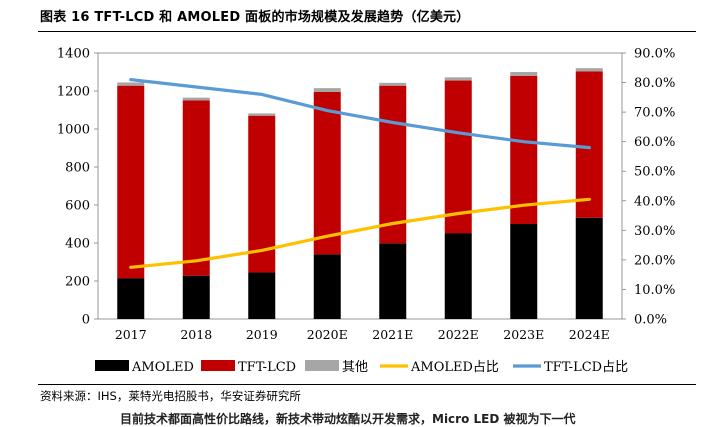  Describe the element at coordinates (327, 90) in the screenshot. I see `bar--4` at that location.